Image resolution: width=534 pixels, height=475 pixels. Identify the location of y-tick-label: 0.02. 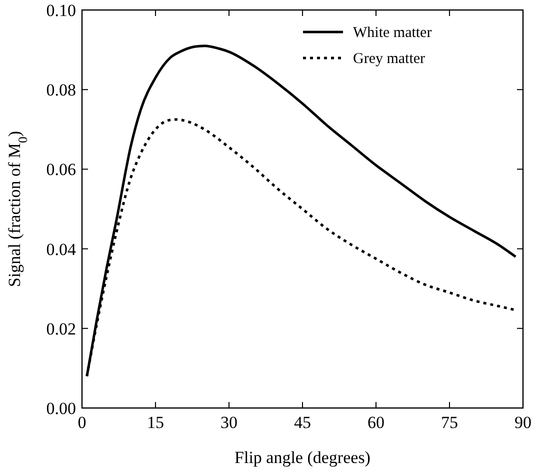
(61, 328).